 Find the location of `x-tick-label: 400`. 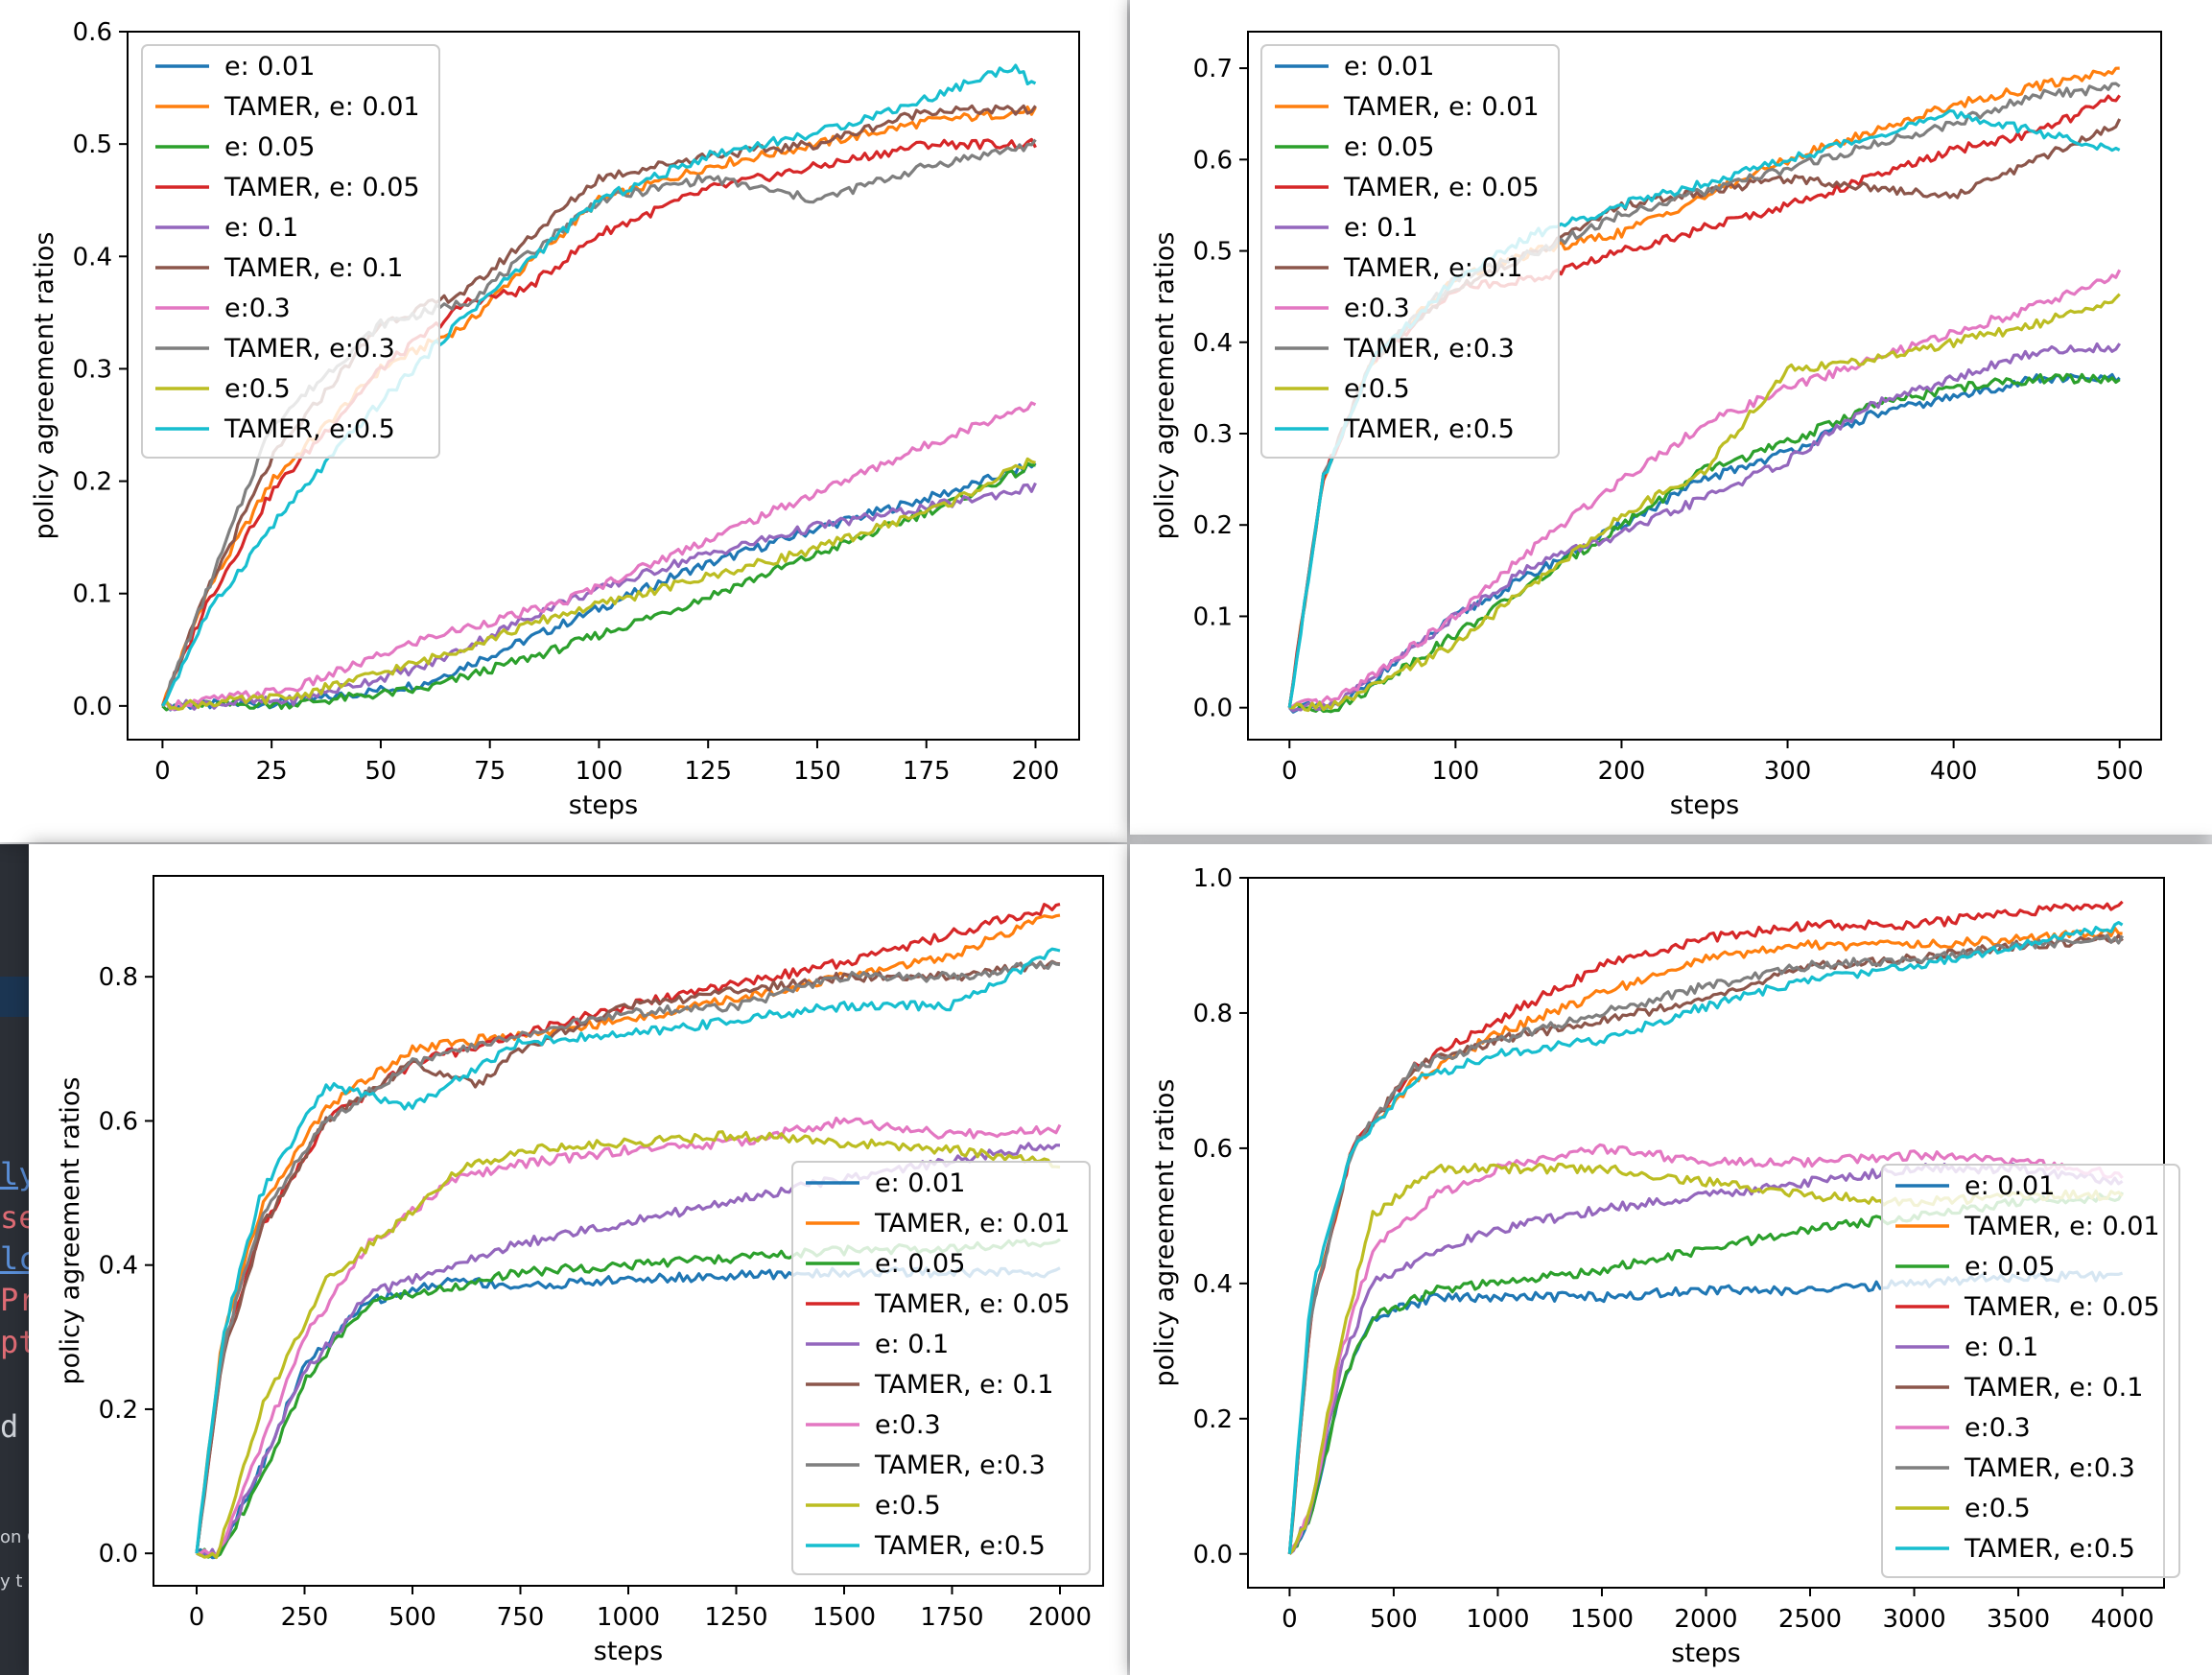

x-tick-label: 400 is located at coordinates (1954, 771).